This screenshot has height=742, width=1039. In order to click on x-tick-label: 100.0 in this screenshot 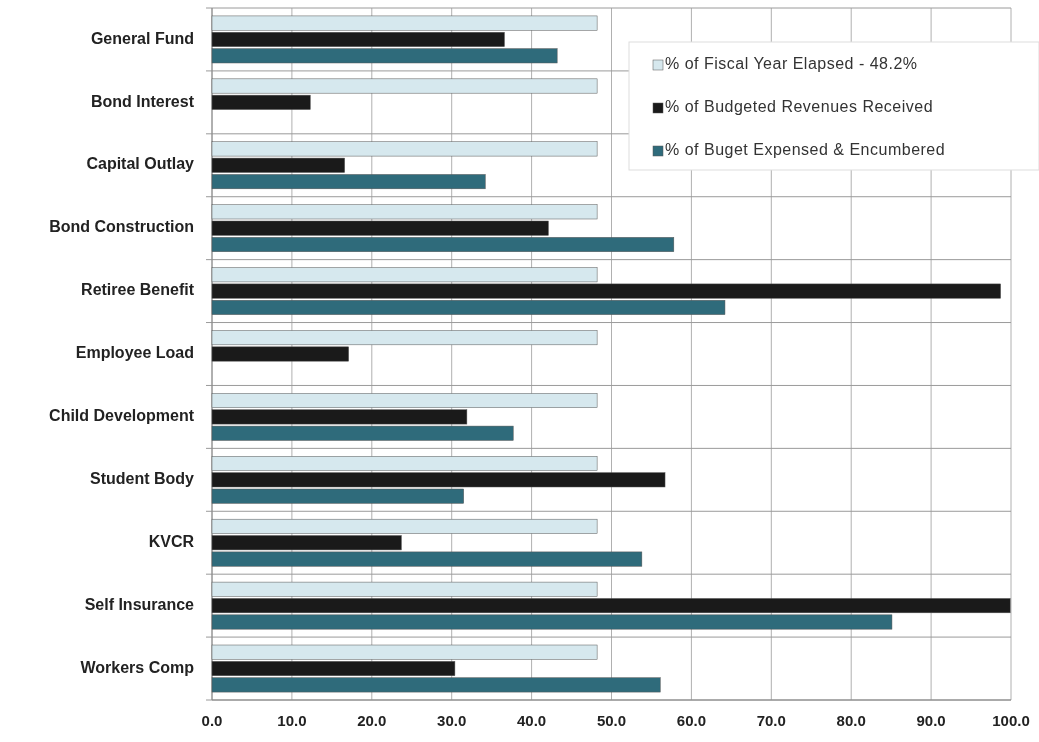, I will do `click(1011, 720)`.